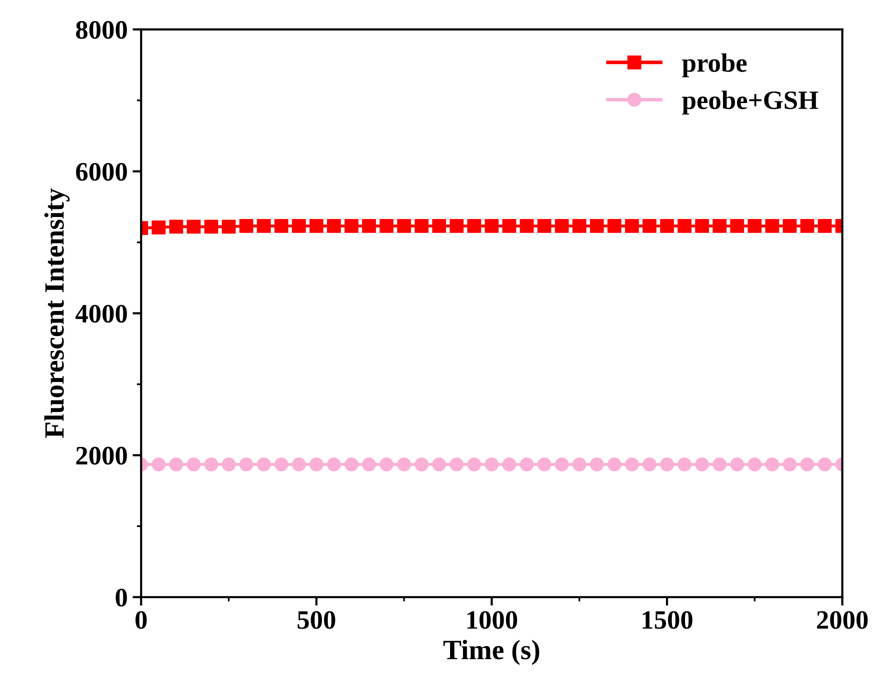 This screenshot has width=882, height=684. I want to click on y-tick-label: 6000, so click(101, 171).